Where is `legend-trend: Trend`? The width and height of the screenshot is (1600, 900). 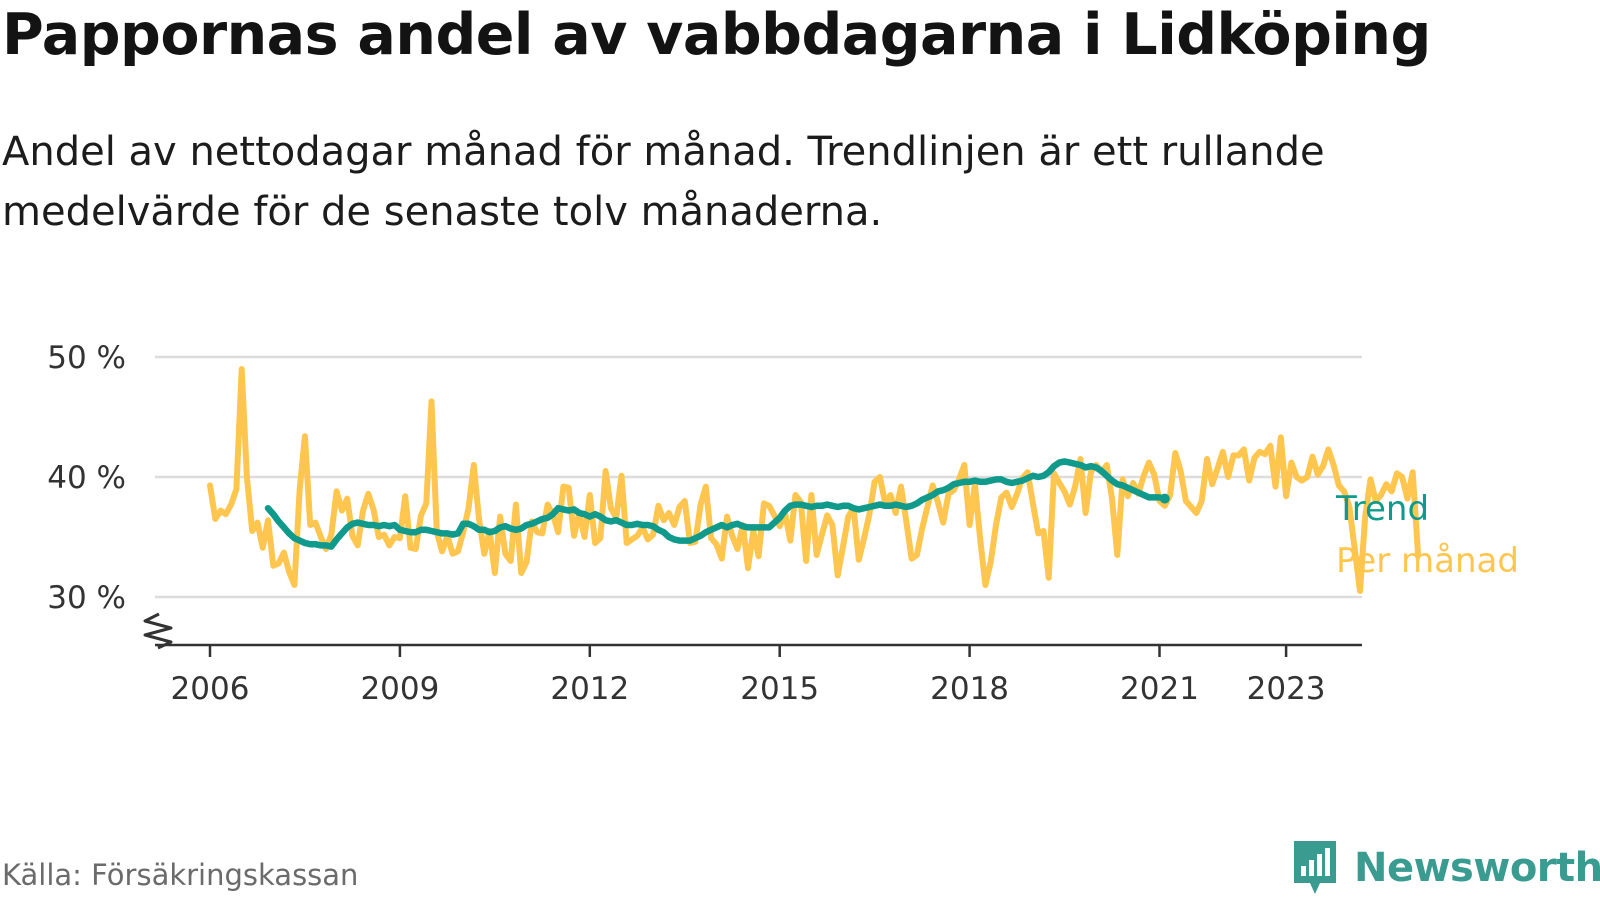
legend-trend: Trend is located at coordinates (1382, 509).